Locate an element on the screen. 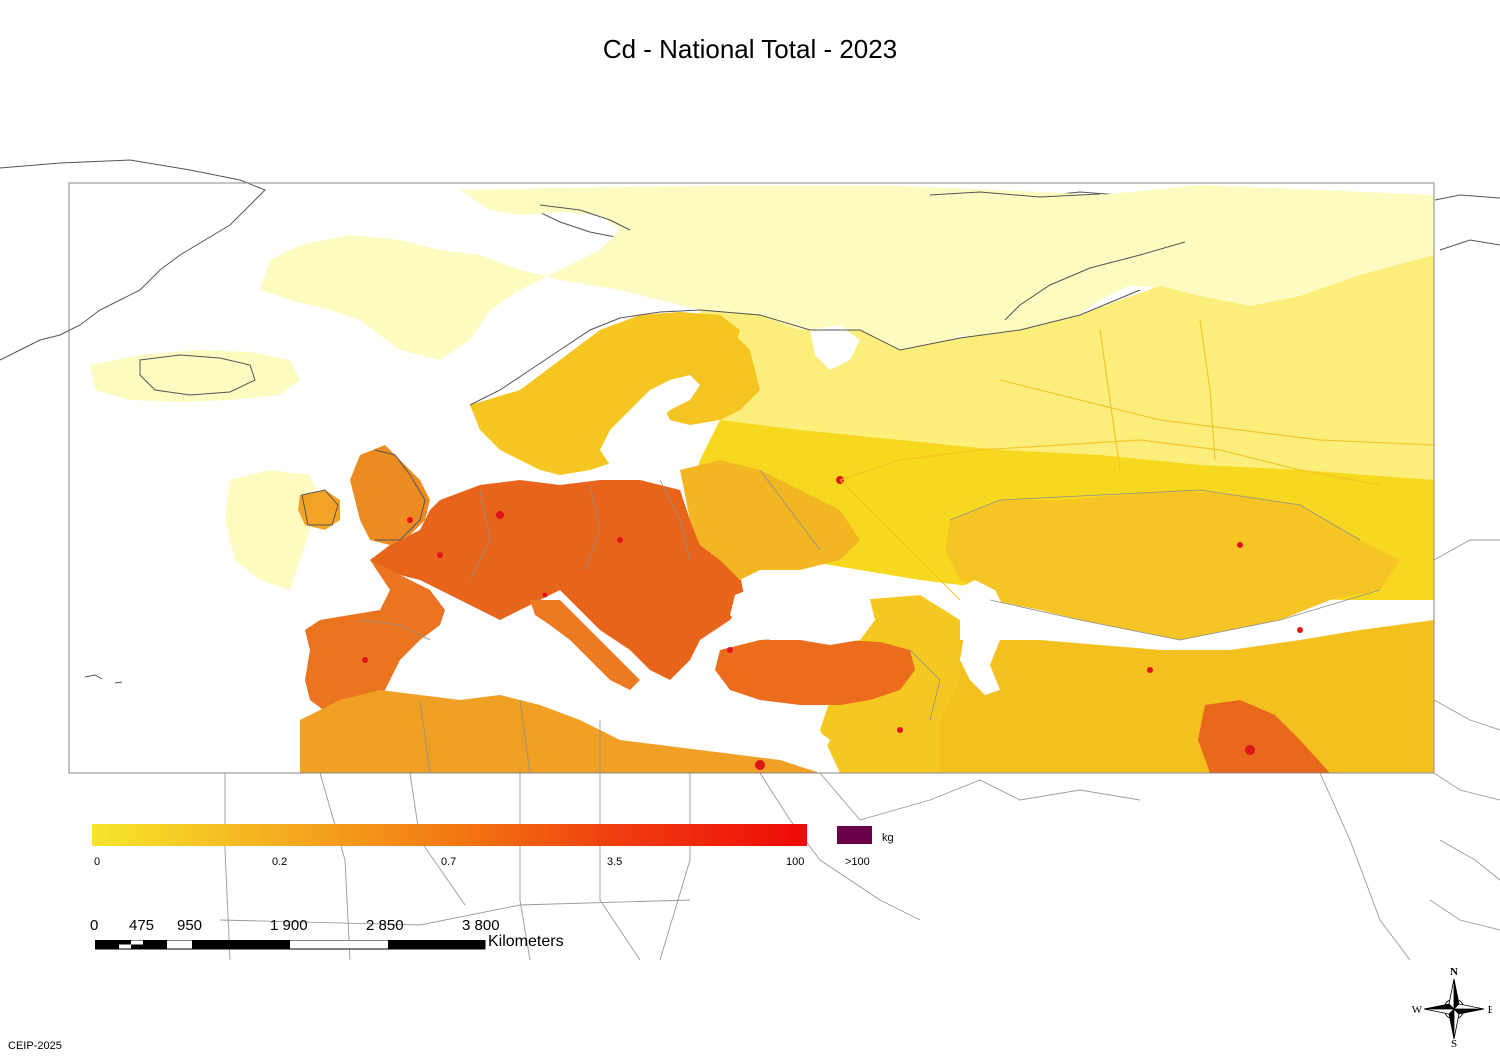 This screenshot has height=1062, width=1500. hotspot-istanbul is located at coordinates (730, 650).